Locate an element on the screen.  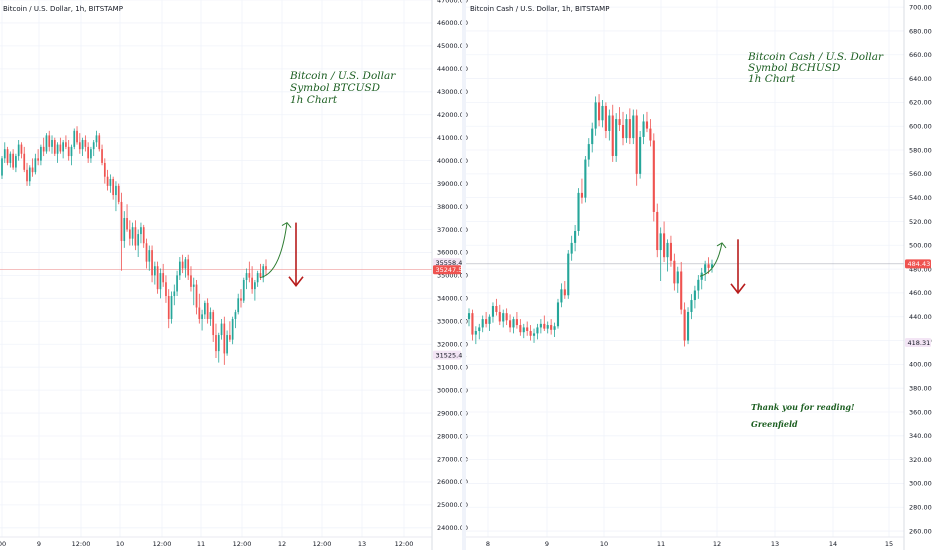
bch-time-axis: 8 9 10 11 12 13 14 15 is located at coordinates (689, 544).